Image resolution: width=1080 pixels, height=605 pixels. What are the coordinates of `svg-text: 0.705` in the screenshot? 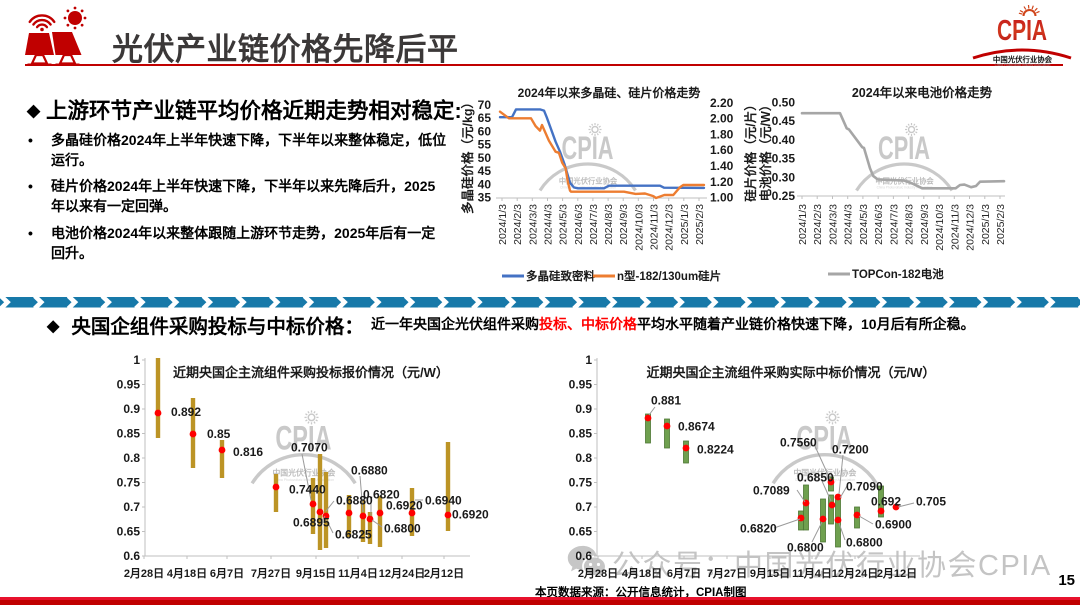 It's located at (931, 502).